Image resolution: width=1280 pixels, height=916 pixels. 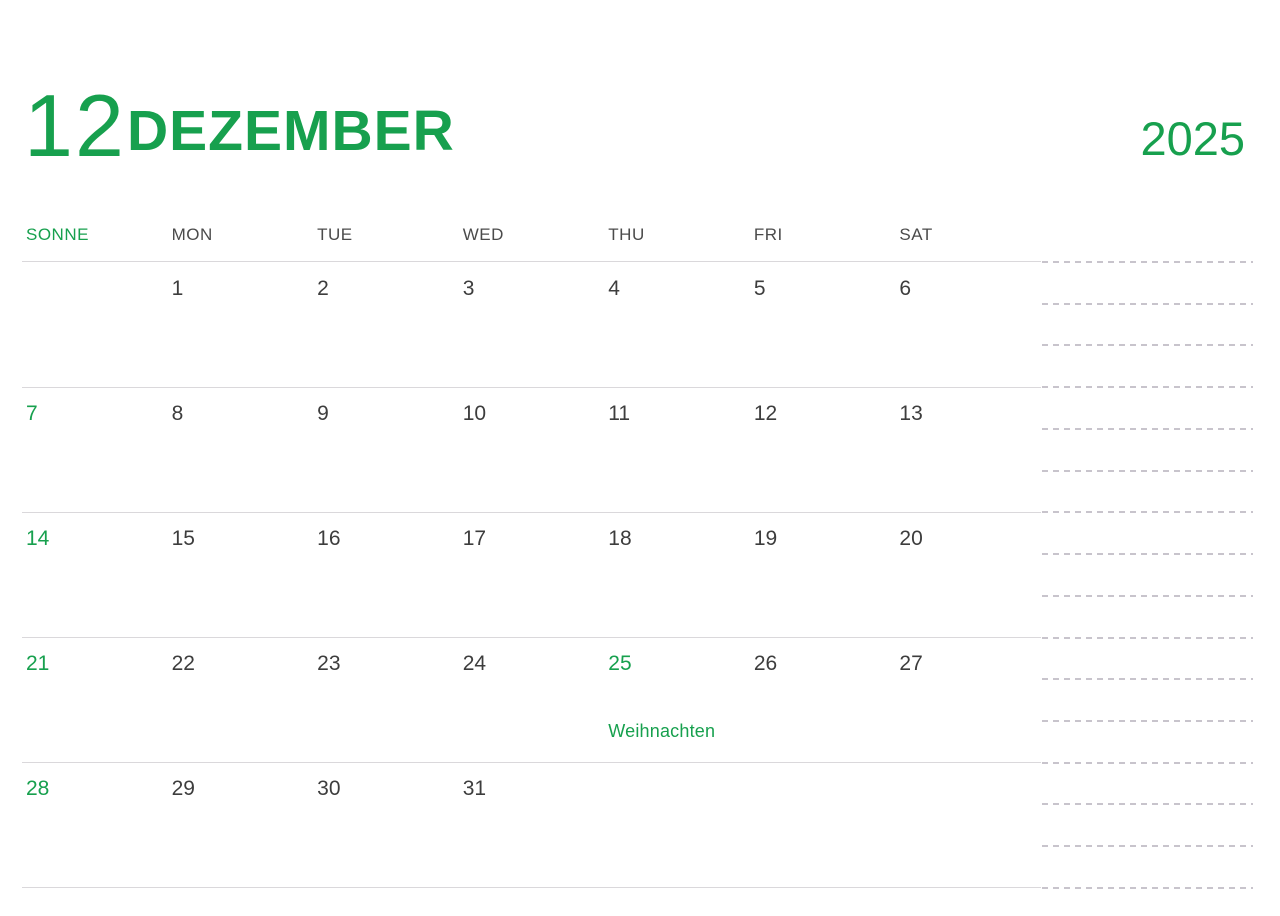 What do you see at coordinates (614, 288) in the screenshot?
I see `day-number: 4` at bounding box center [614, 288].